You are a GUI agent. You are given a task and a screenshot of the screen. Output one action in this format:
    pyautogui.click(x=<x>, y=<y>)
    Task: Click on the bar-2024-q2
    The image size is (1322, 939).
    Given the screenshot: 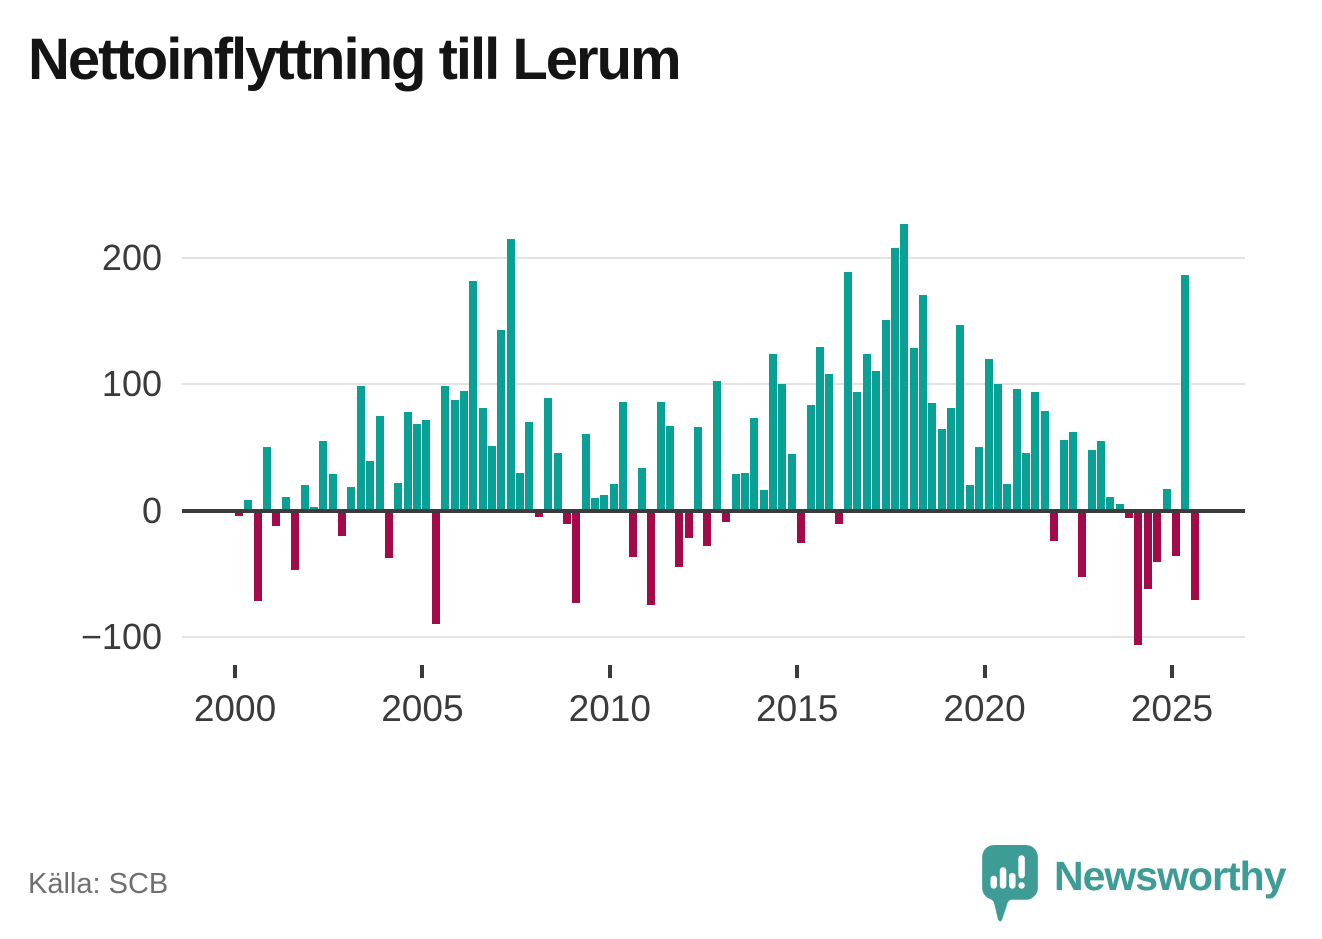 What is the action you would take?
    pyautogui.click(x=1147, y=549)
    